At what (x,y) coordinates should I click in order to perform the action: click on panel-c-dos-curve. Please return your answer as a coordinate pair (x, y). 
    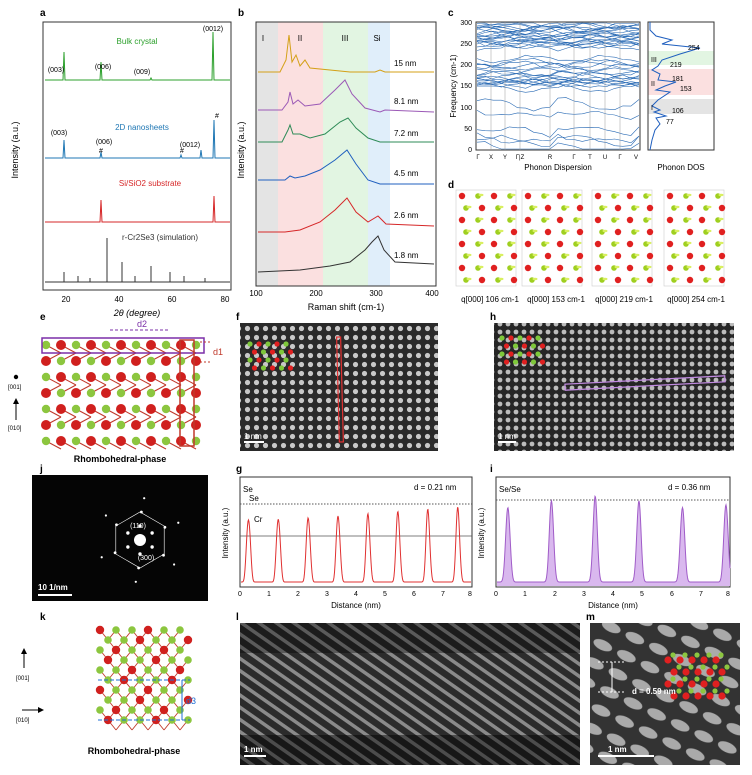
    Looking at the image, I should click on (675, 86).